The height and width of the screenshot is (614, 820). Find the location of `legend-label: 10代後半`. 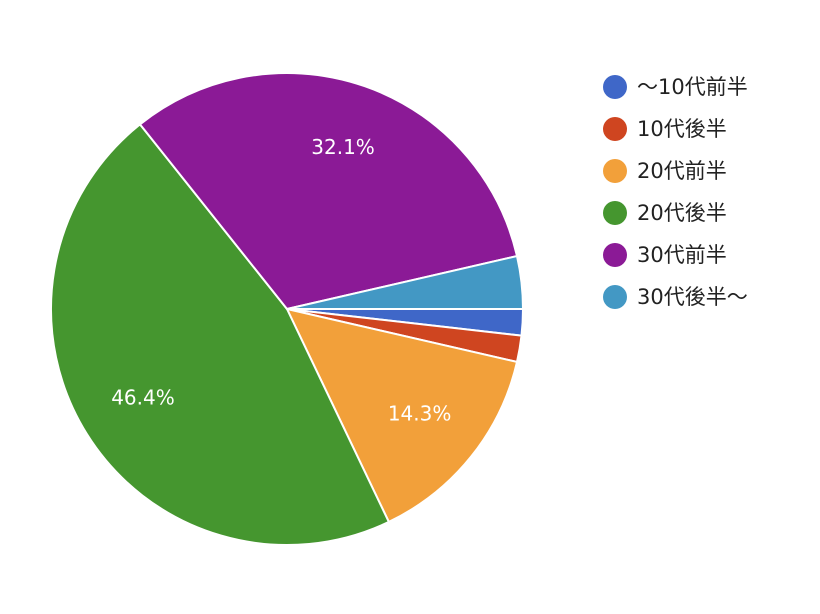

legend-label: 10代後半 is located at coordinates (682, 129).